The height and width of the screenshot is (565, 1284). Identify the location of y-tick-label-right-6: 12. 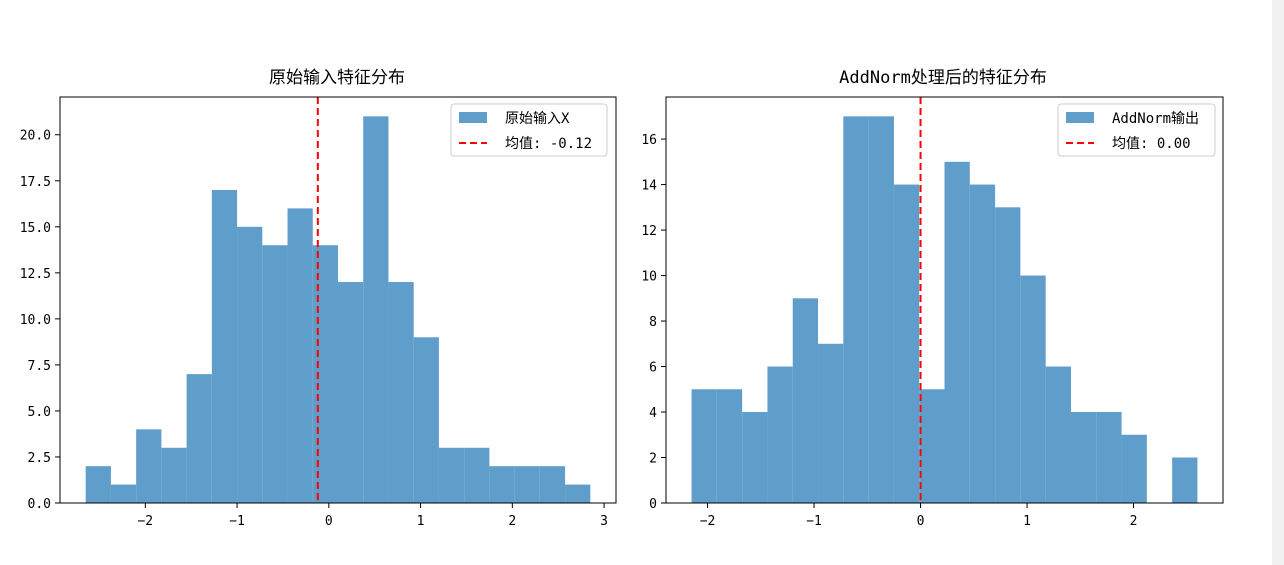
(649, 231).